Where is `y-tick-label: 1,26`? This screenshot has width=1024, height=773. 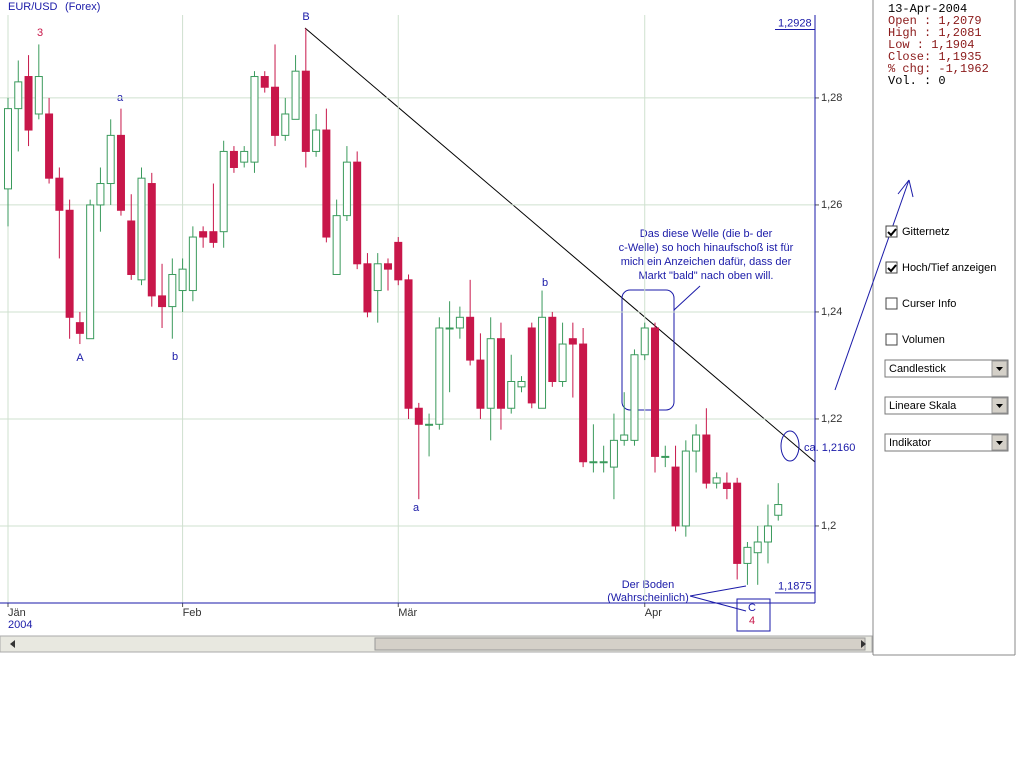
y-tick-label: 1,26 is located at coordinates (831, 205).